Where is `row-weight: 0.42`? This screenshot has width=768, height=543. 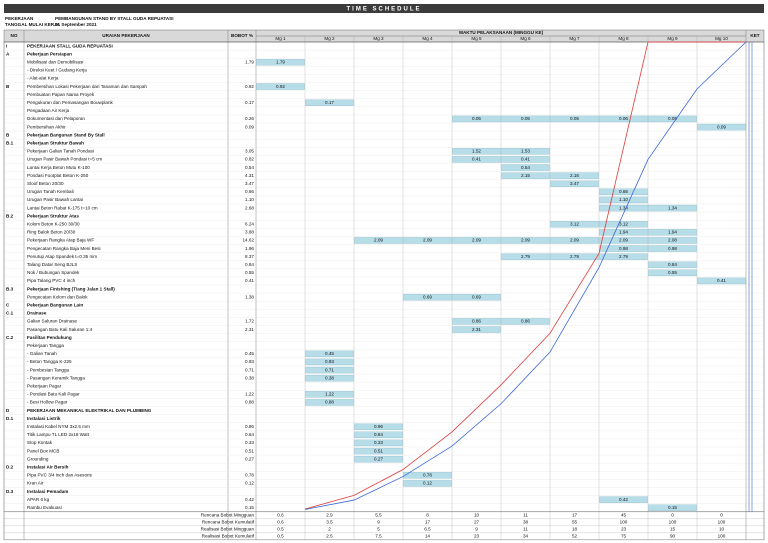 row-weight: 0.42 is located at coordinates (249, 499).